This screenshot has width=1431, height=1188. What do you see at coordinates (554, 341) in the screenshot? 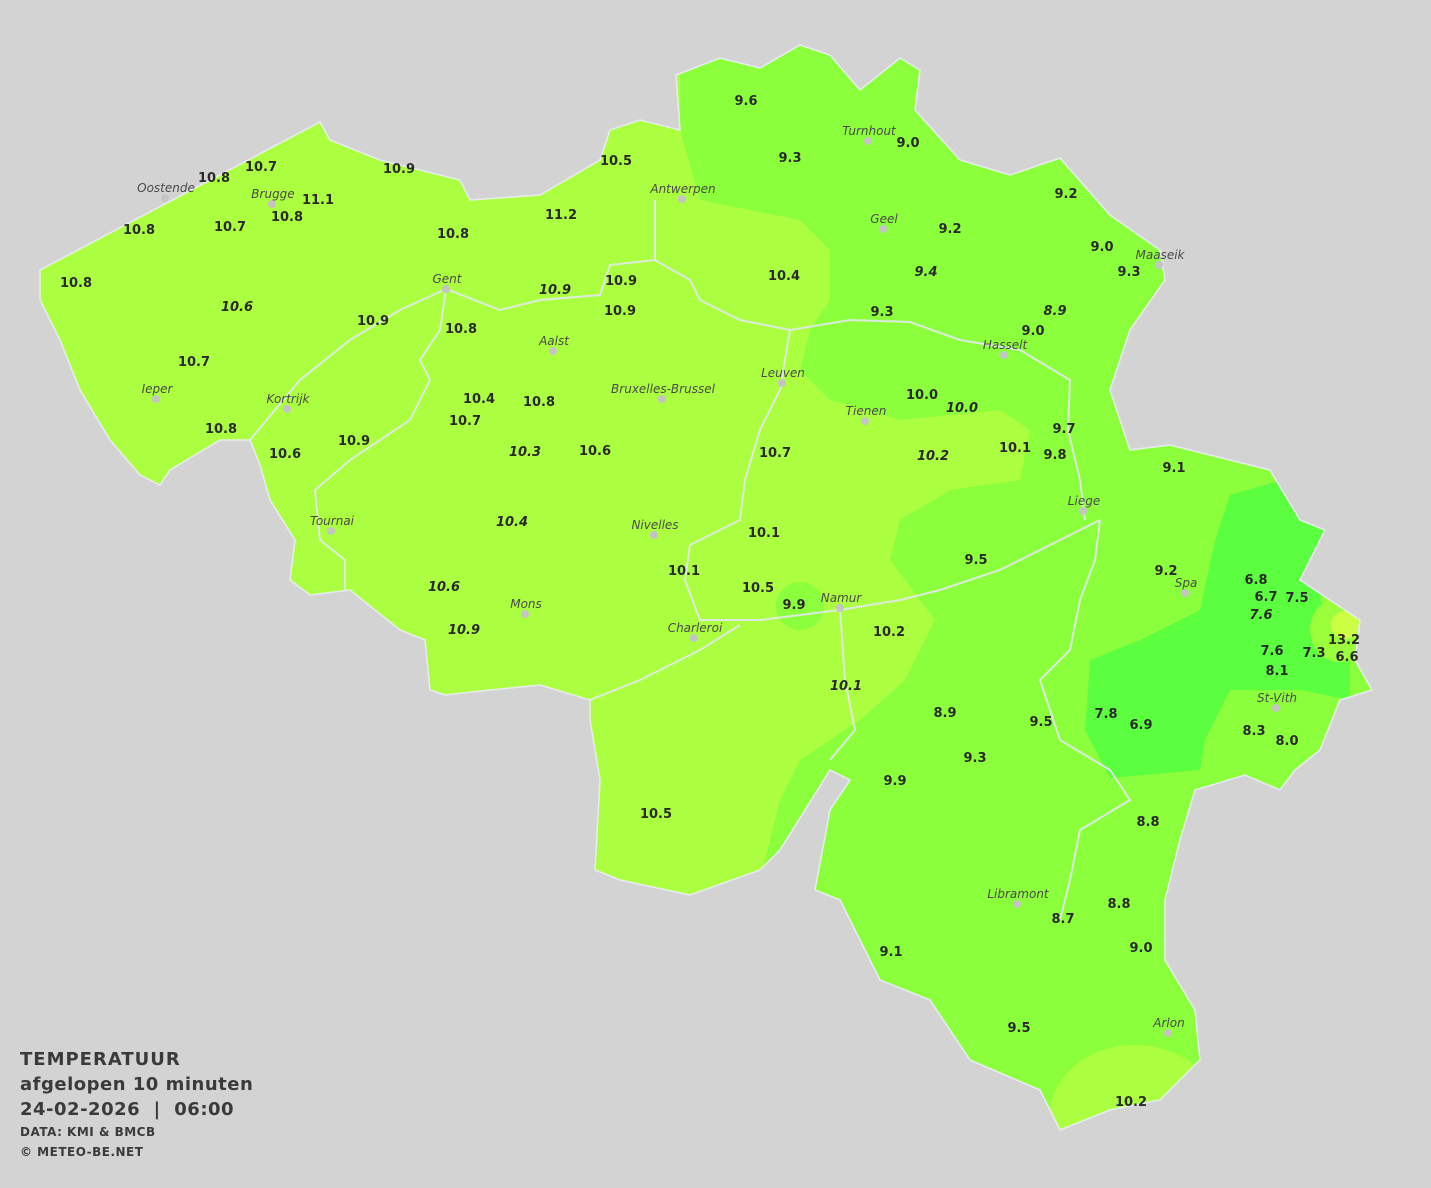
I see `city-label: Aalst` at bounding box center [554, 341].